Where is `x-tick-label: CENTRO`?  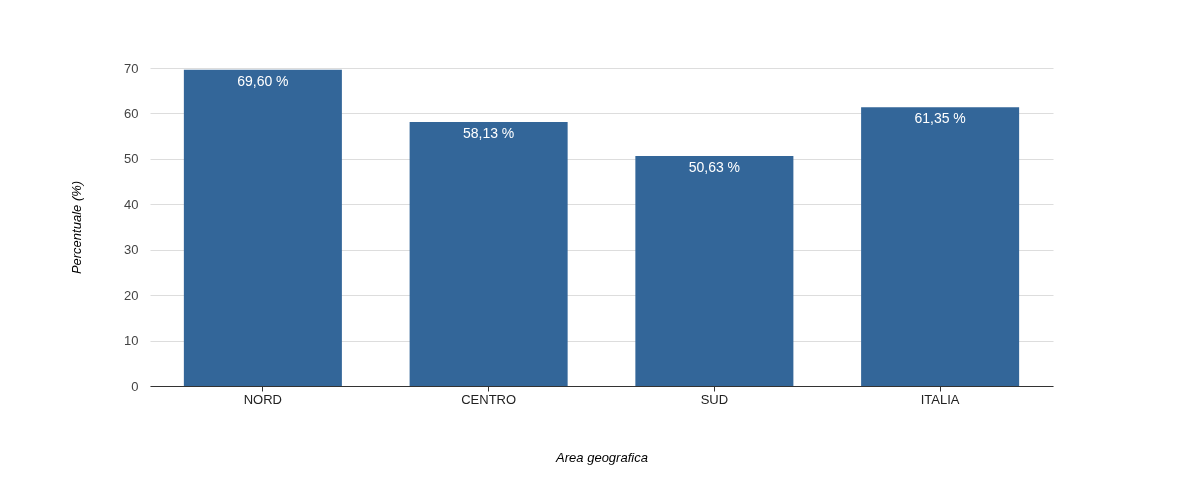 x-tick-label: CENTRO is located at coordinates (489, 399).